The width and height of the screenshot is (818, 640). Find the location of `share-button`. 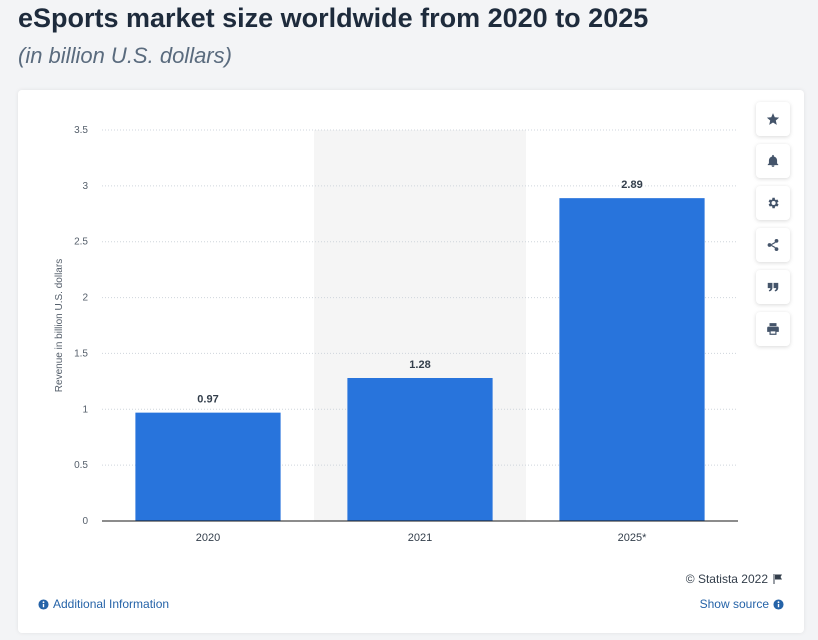

share-button is located at coordinates (773, 245).